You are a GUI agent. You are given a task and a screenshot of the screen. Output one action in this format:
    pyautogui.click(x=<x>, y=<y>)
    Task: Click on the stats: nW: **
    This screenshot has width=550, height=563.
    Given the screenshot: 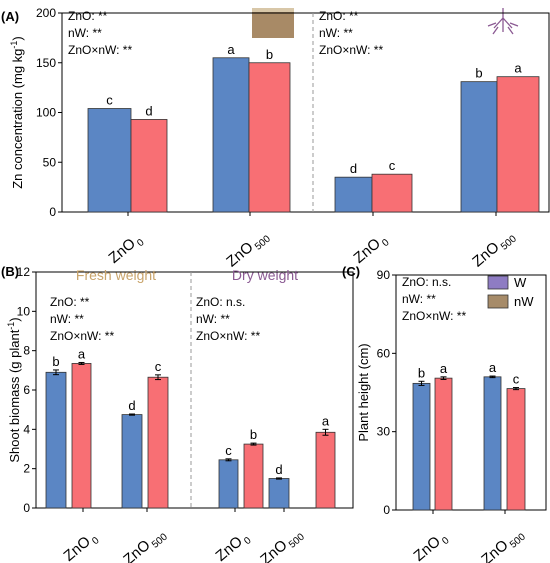 What is the action you would take?
    pyautogui.click(x=419, y=299)
    